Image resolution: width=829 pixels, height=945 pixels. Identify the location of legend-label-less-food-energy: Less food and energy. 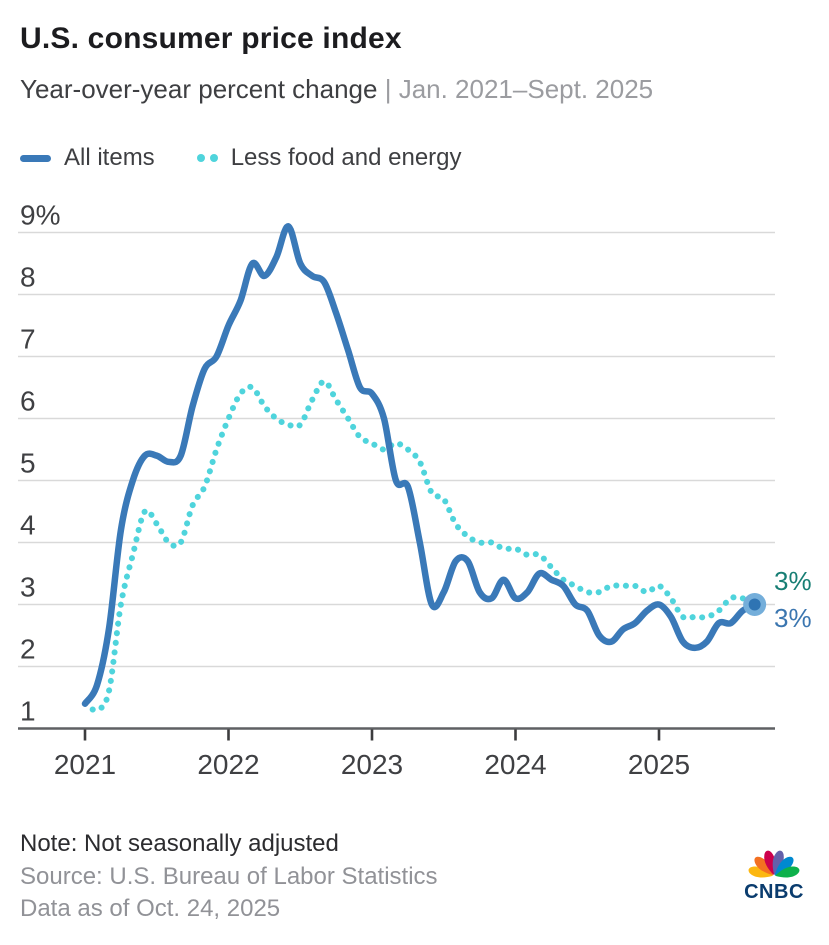
(346, 157).